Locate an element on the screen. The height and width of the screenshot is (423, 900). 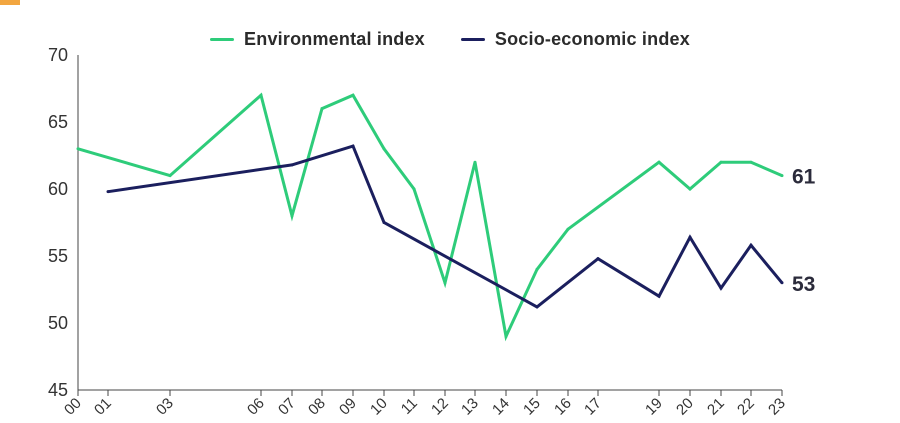
y-tick-label: 55 is located at coordinates (58, 256).